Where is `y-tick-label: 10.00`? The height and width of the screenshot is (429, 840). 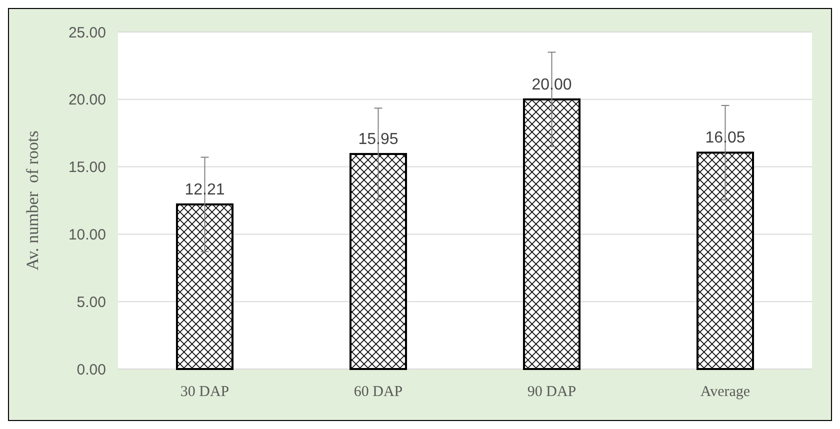 y-tick-label: 10.00 is located at coordinates (87, 235).